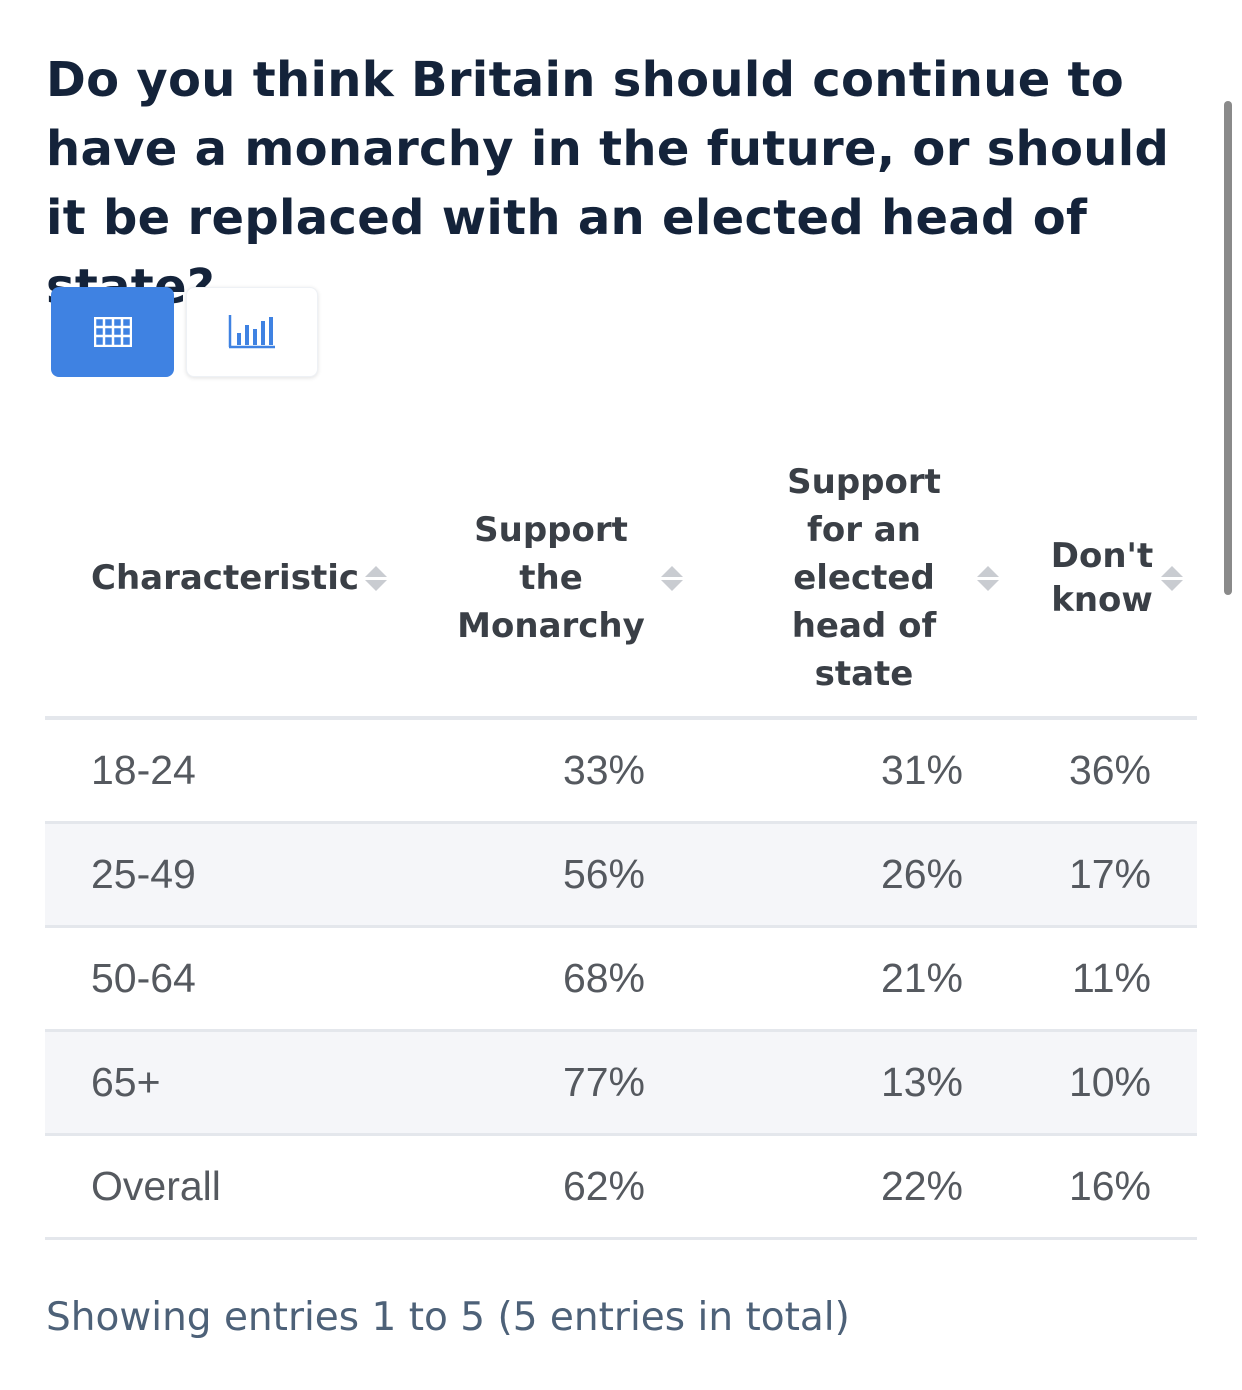 Image resolution: width=1242 pixels, height=1390 pixels. What do you see at coordinates (848, 580) in the screenshot?
I see `column-header-support-elected-head: Support for an elected head of state` at bounding box center [848, 580].